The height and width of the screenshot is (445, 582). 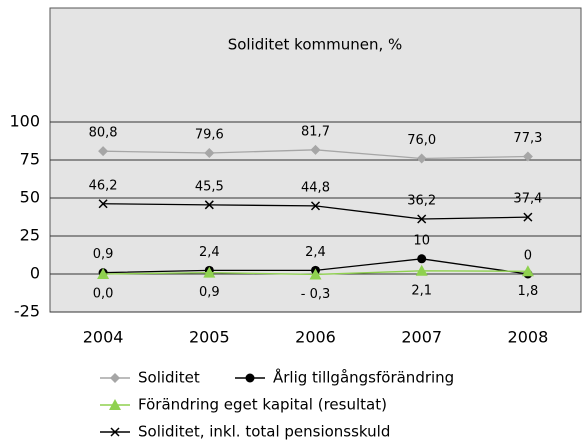 I want to click on data-label: 2,1, so click(x=421, y=290).